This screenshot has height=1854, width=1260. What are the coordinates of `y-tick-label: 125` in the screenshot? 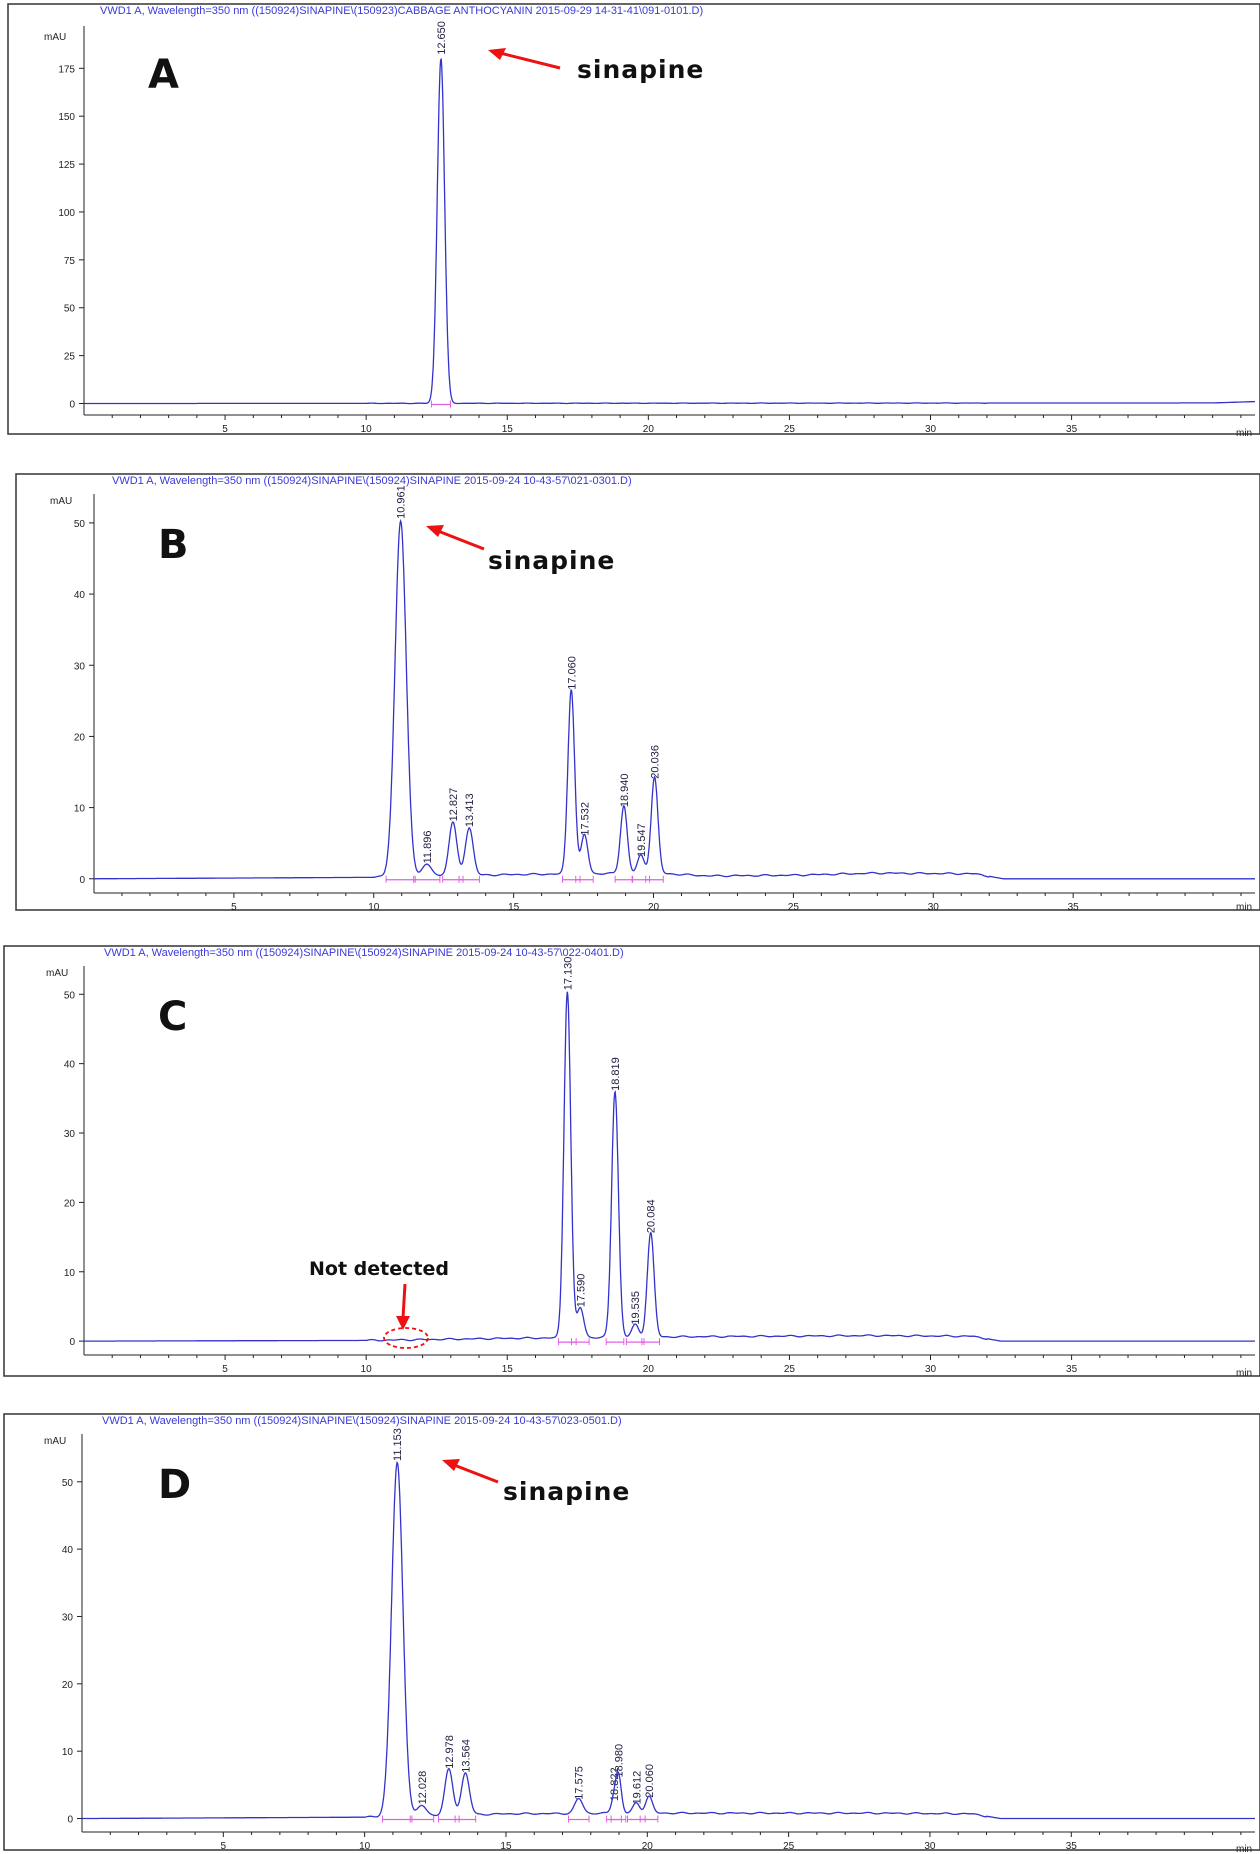 It's located at (66, 165).